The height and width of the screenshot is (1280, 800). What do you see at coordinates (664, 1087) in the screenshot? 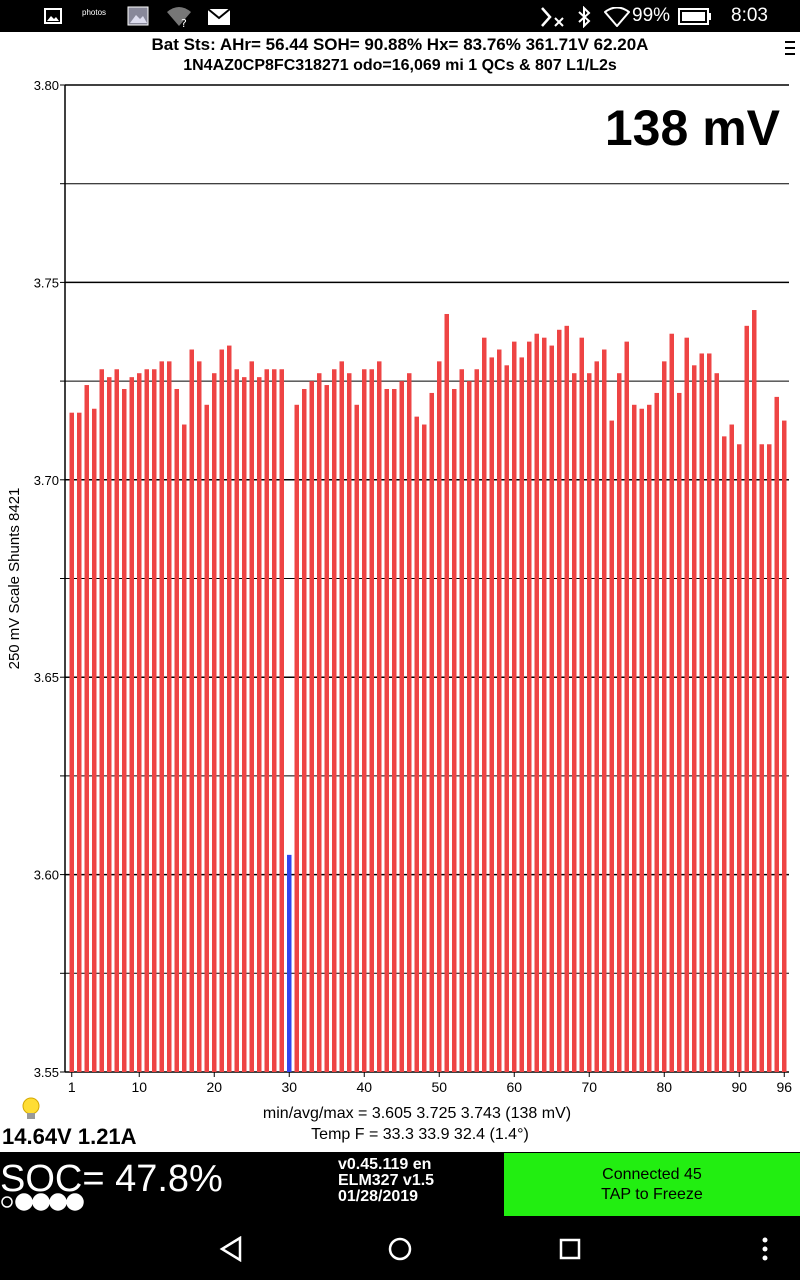
I see `x-tick-label: 80` at bounding box center [664, 1087].